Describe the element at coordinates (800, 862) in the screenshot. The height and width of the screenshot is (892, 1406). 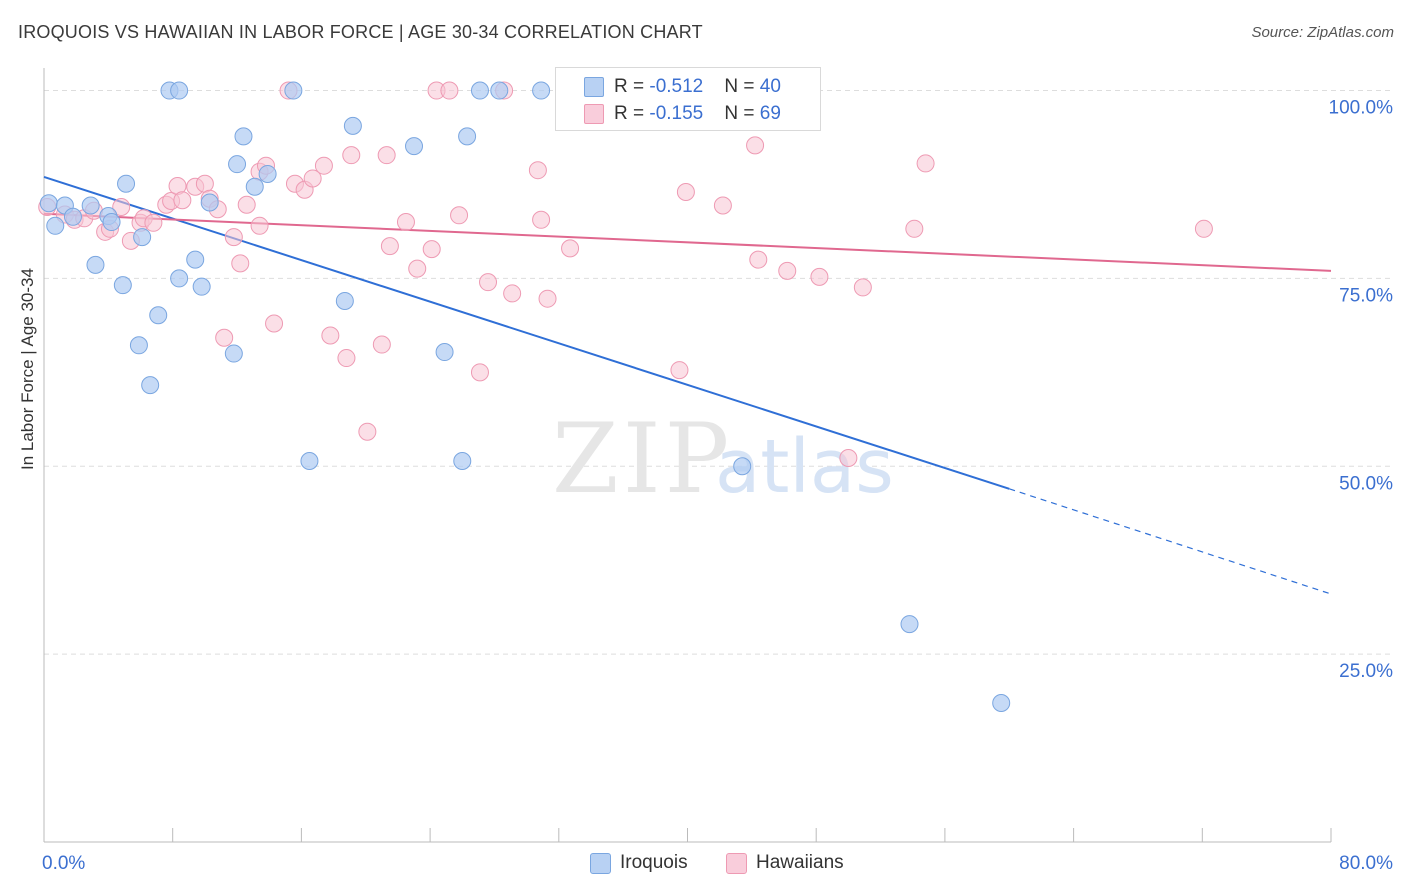
I see `legend-label-hawaiians: Hawaiians` at that location.